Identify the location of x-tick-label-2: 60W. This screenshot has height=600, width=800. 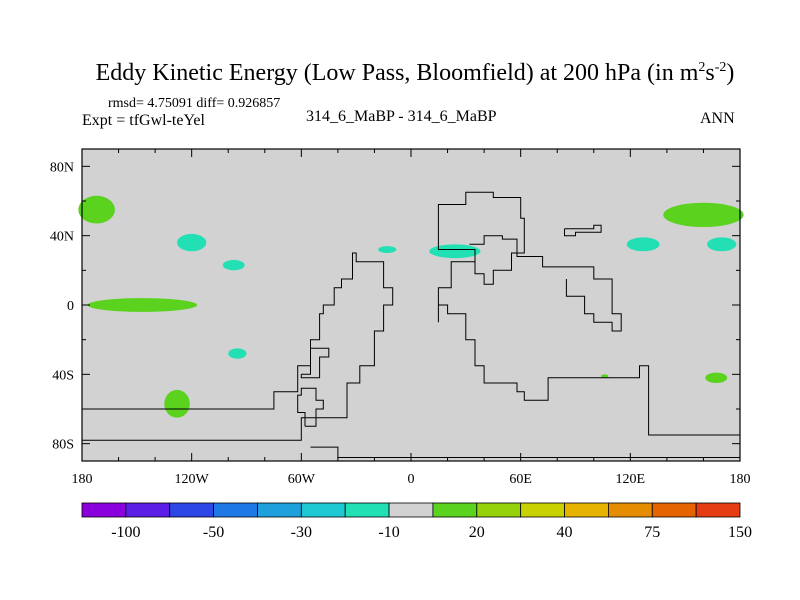
(302, 479).